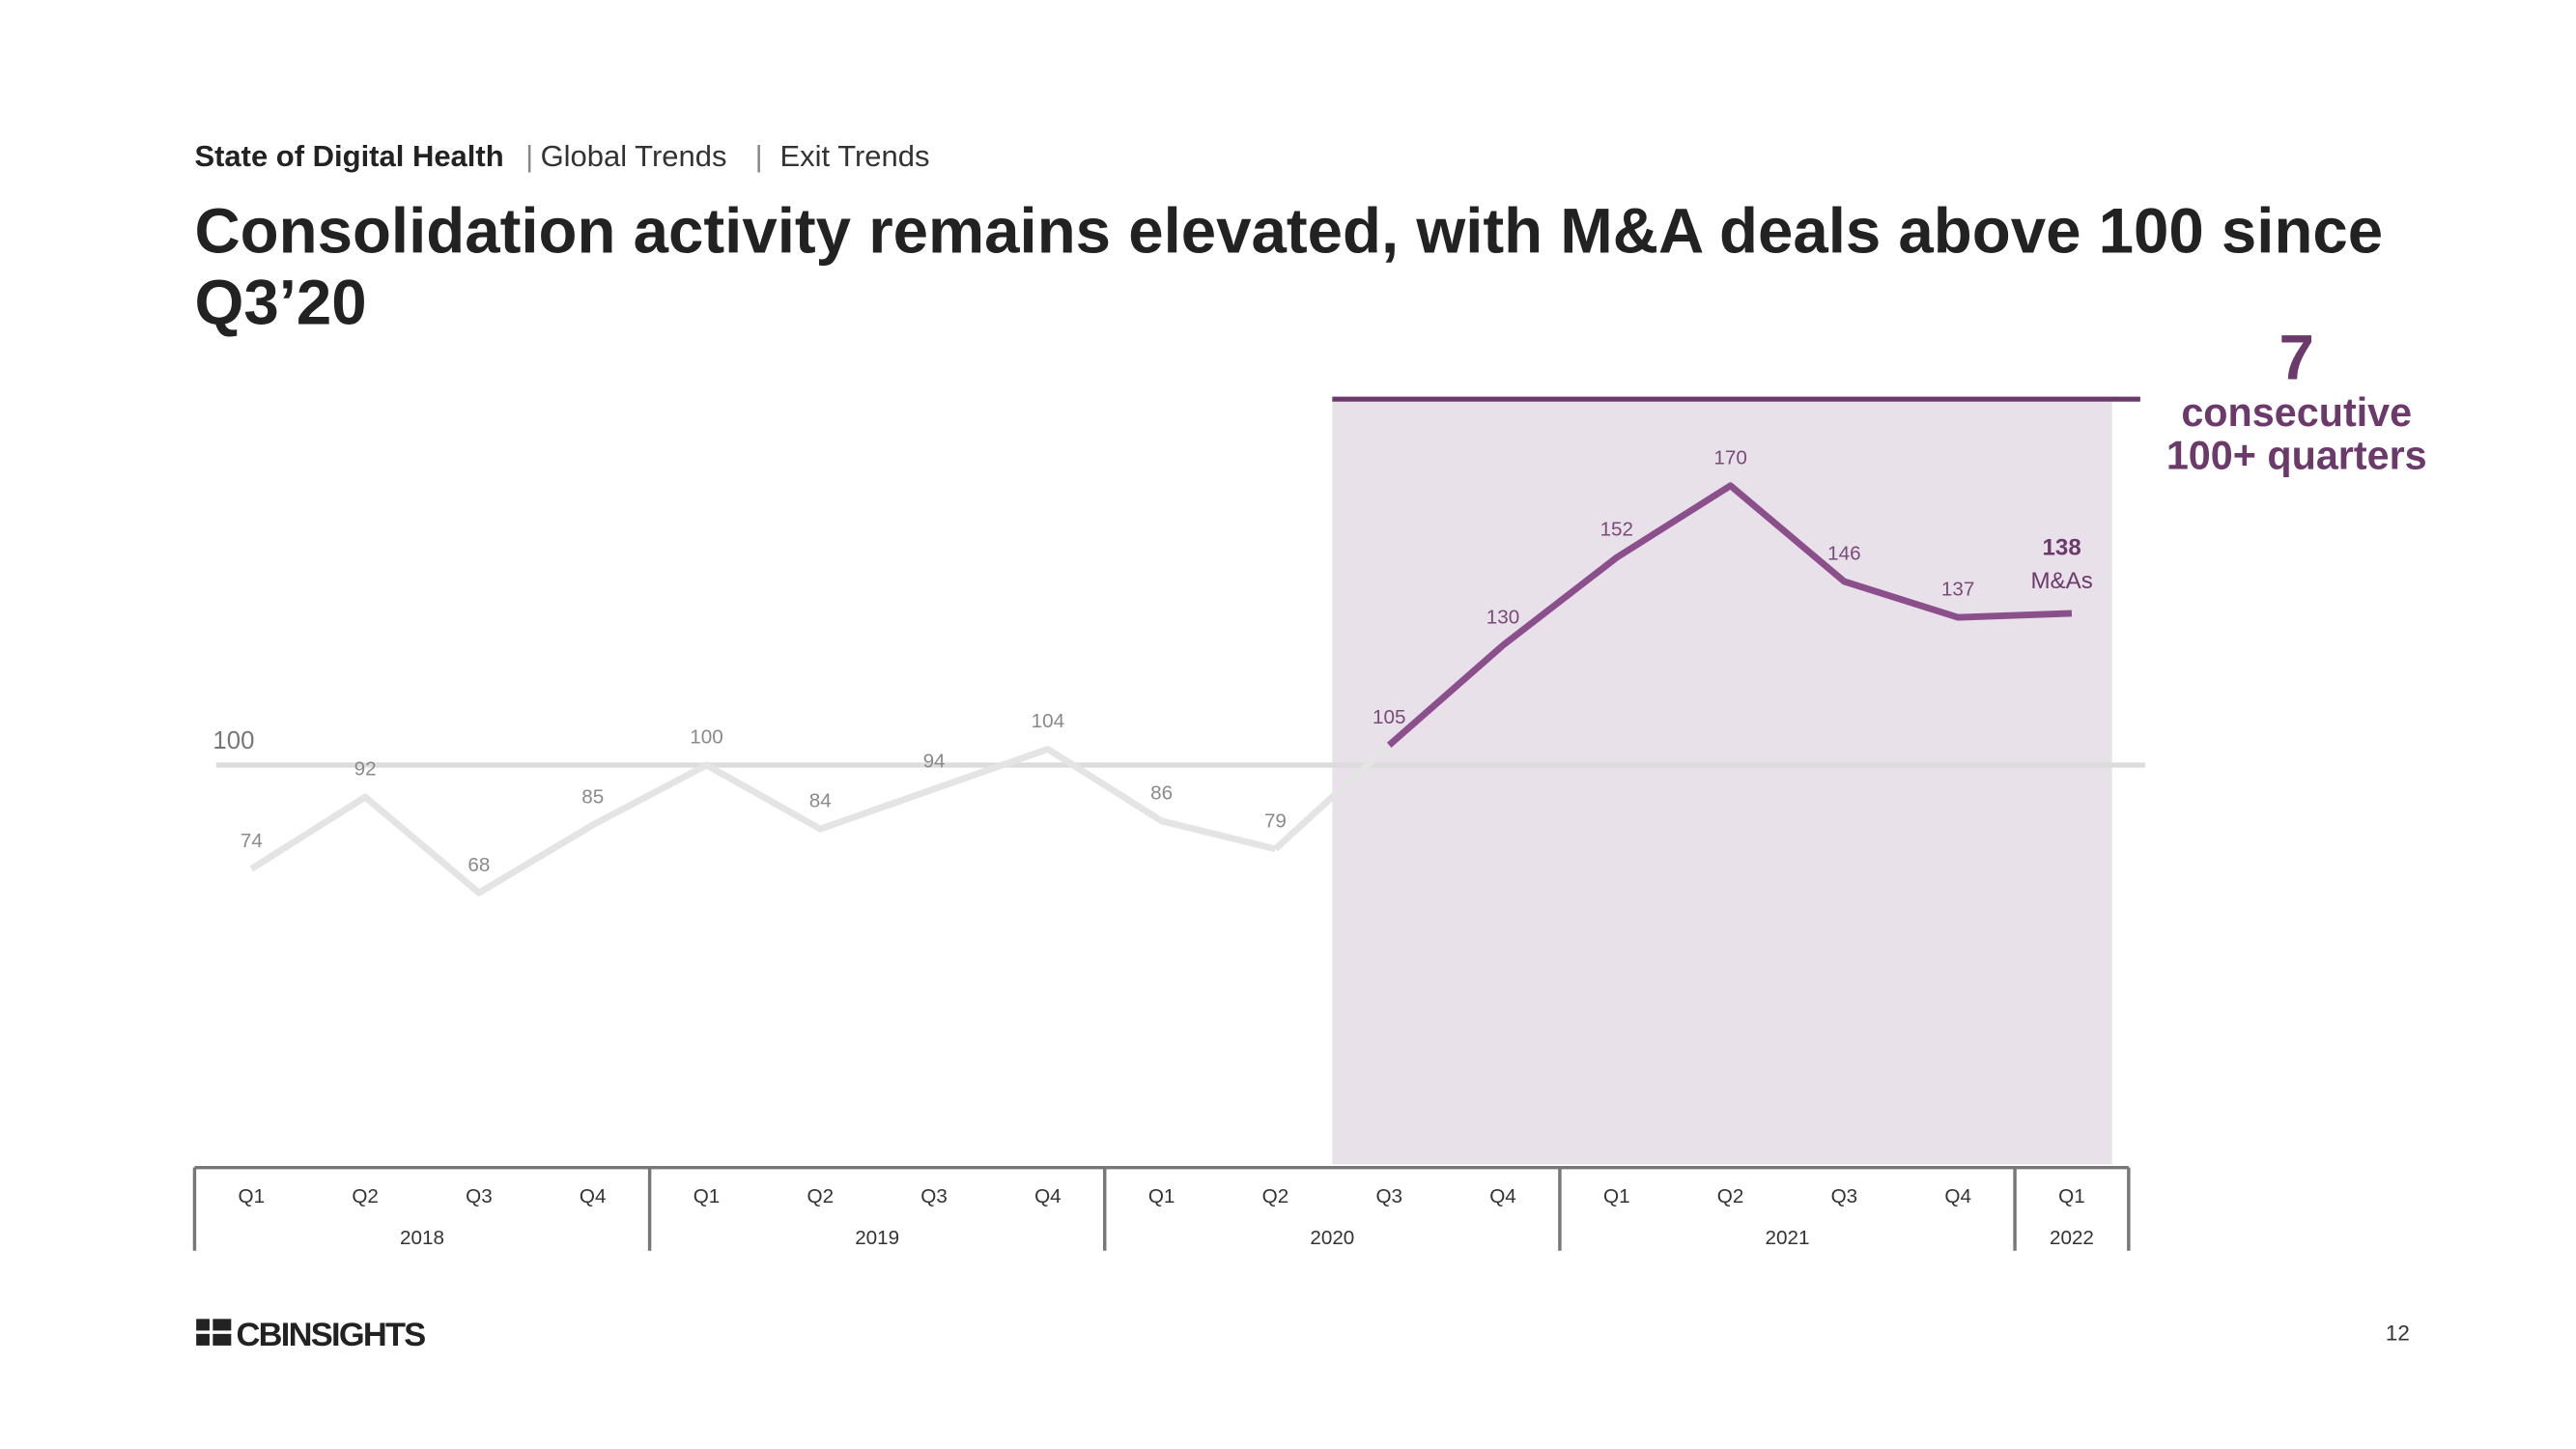 This screenshot has width=2576, height=1449. Describe the element at coordinates (233, 740) in the screenshot. I see `reference-label: 100` at that location.